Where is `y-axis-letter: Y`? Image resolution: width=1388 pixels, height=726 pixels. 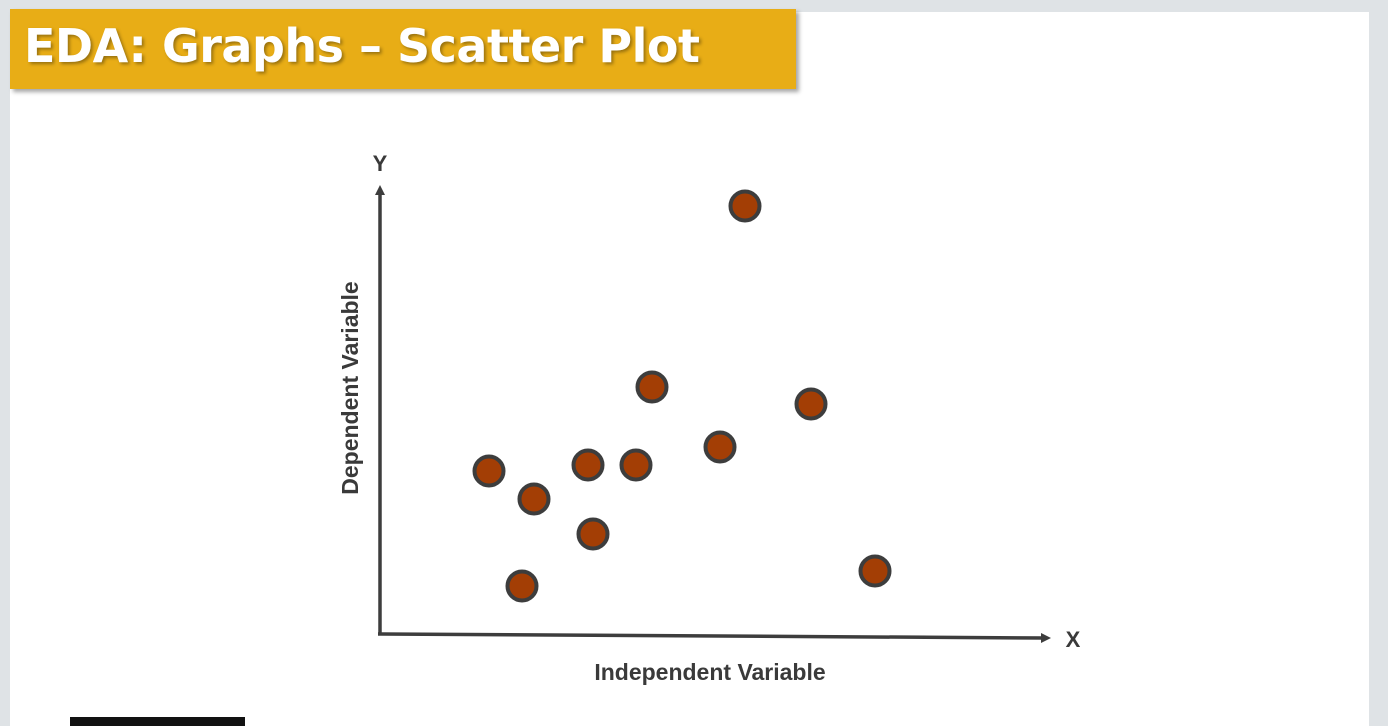
y-axis-letter: Y is located at coordinates (380, 163).